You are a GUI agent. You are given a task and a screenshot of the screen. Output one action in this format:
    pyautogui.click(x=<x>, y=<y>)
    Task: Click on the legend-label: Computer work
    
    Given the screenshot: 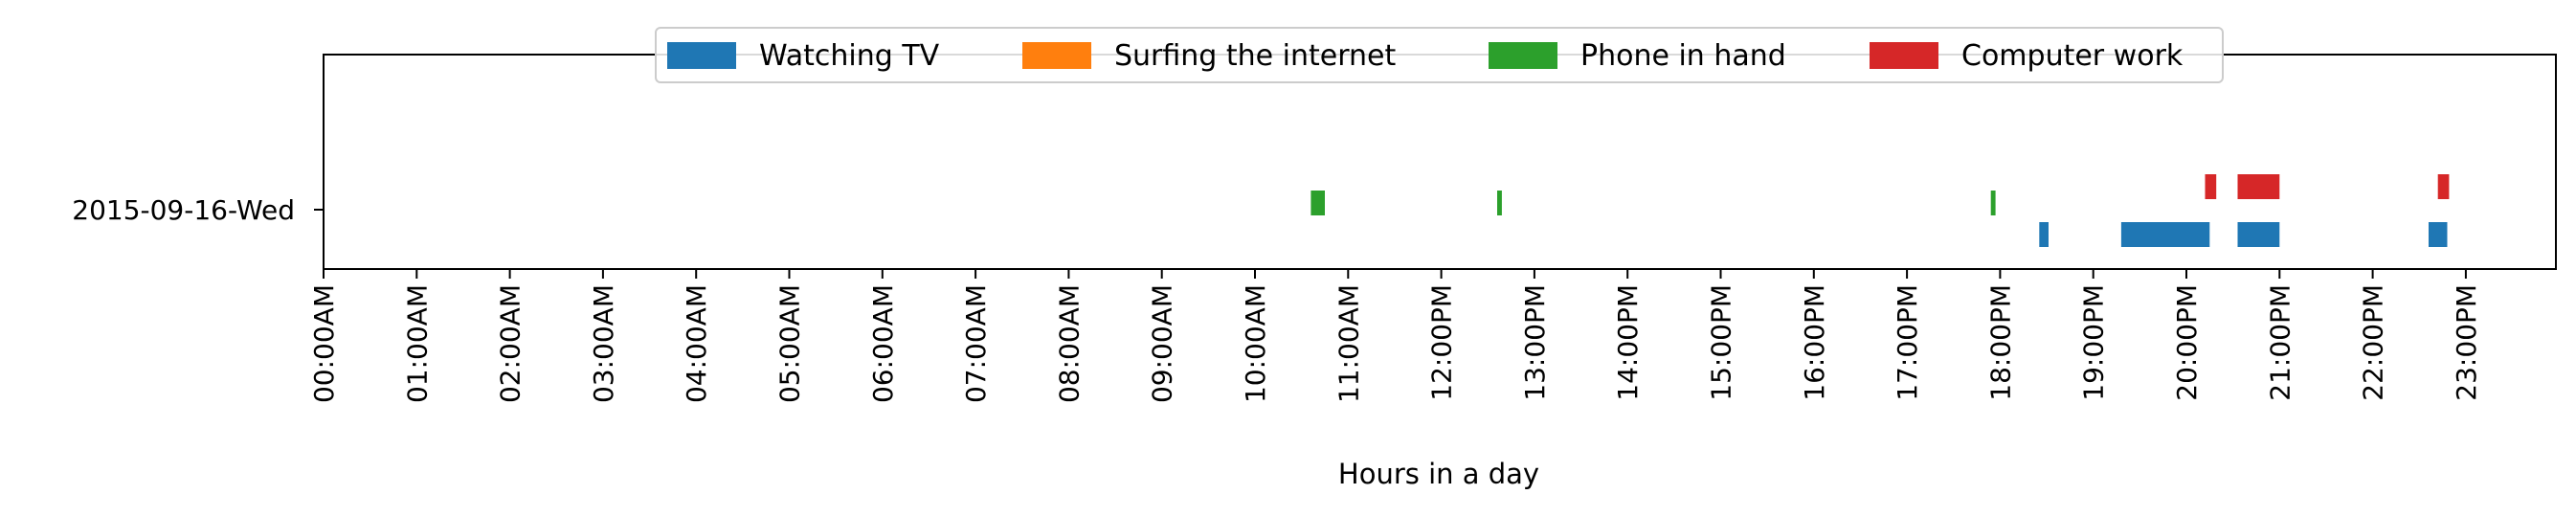 What is the action you would take?
    pyautogui.click(x=2072, y=56)
    